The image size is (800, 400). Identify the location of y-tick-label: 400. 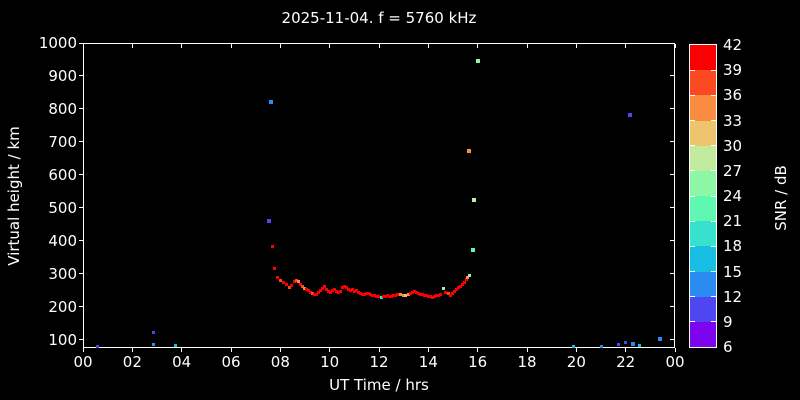
(62, 240).